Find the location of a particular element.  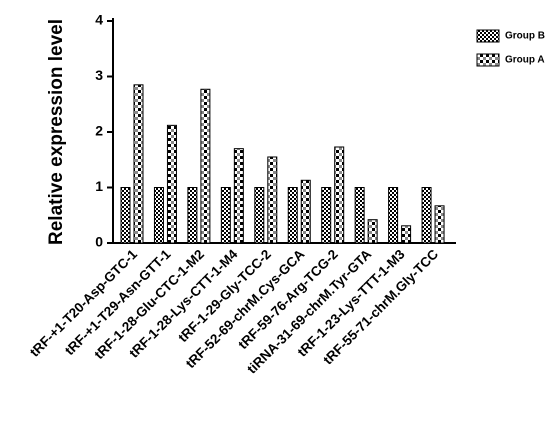

legend-label: Group A is located at coordinates (525, 60).